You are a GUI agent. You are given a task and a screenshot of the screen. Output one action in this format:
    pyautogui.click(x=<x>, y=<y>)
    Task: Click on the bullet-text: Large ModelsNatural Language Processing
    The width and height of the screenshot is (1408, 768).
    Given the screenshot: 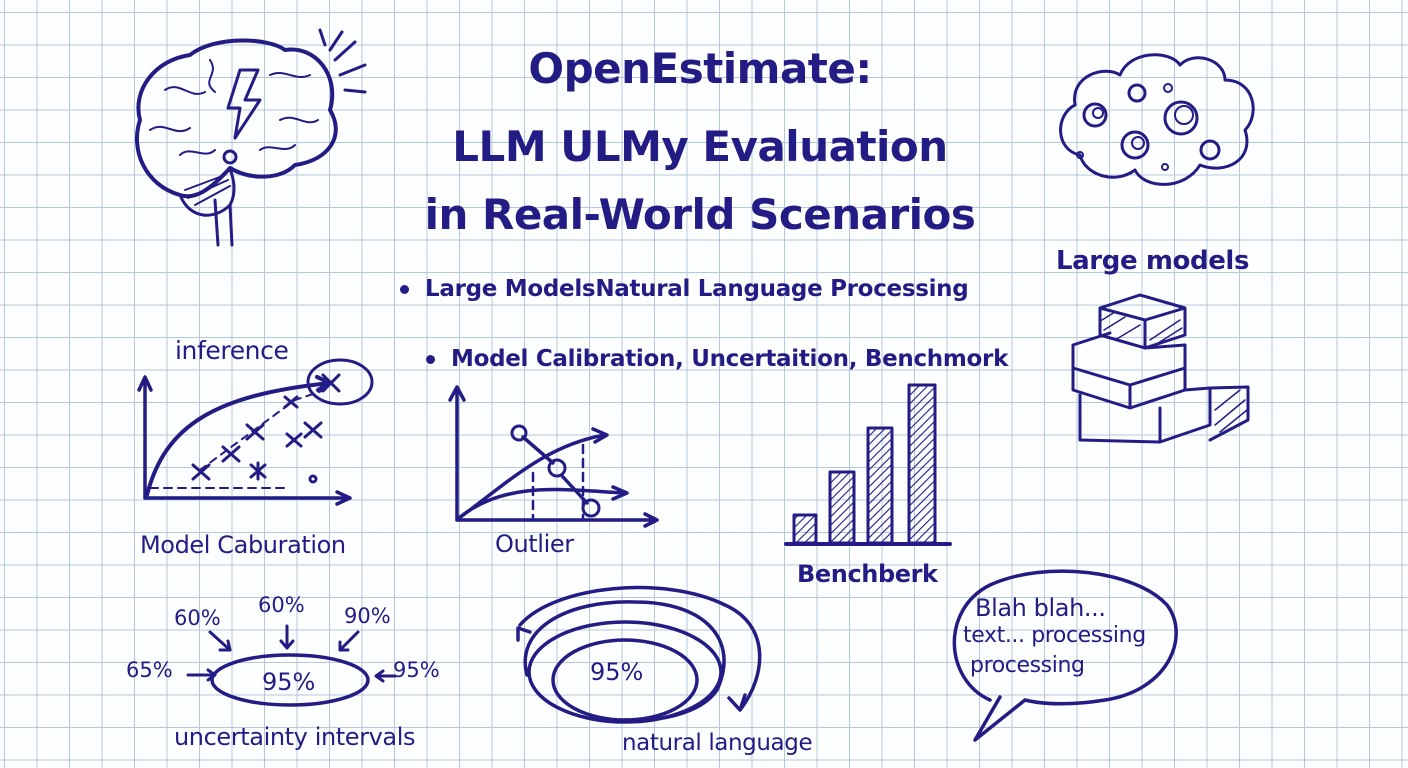 What is the action you would take?
    pyautogui.click(x=697, y=289)
    